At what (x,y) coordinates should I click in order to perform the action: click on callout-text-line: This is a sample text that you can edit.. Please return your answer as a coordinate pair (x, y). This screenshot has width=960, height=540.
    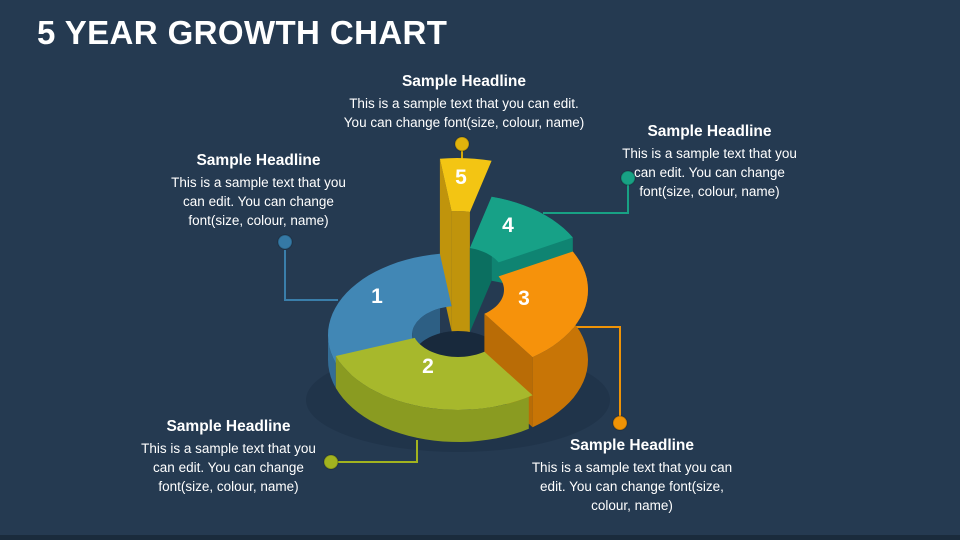
    Looking at the image, I should click on (464, 103).